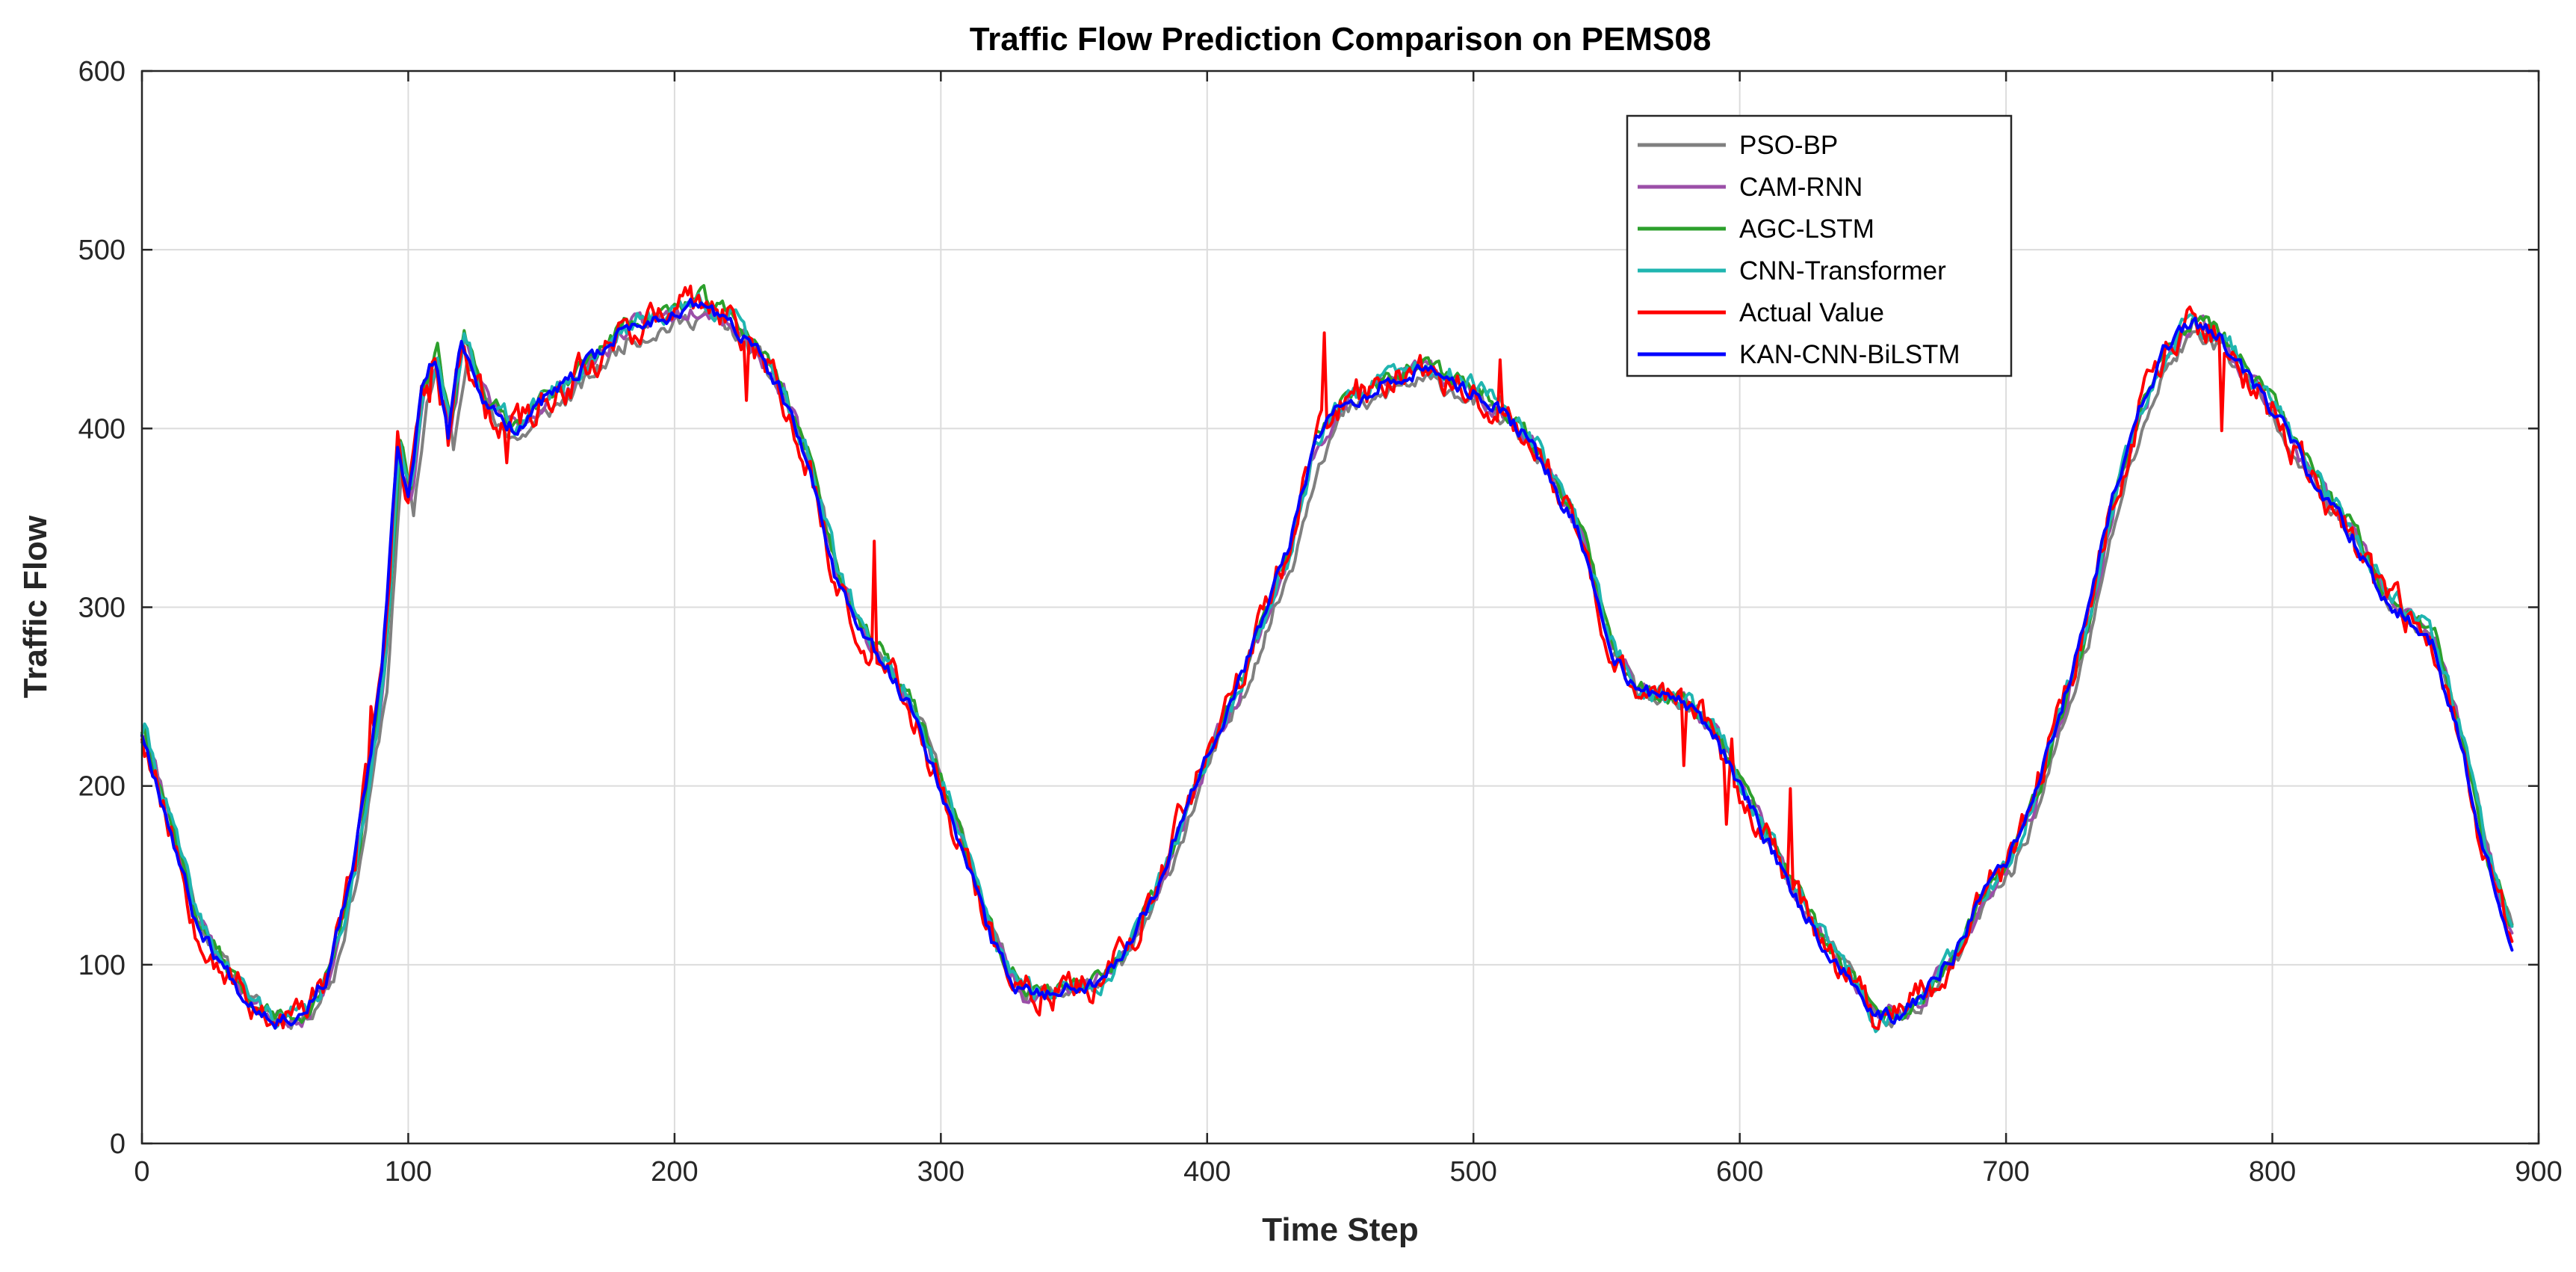 The width and height of the screenshot is (2576, 1272). What do you see at coordinates (1801, 187) in the screenshot?
I see `legend-label: CAM-RNN` at bounding box center [1801, 187].